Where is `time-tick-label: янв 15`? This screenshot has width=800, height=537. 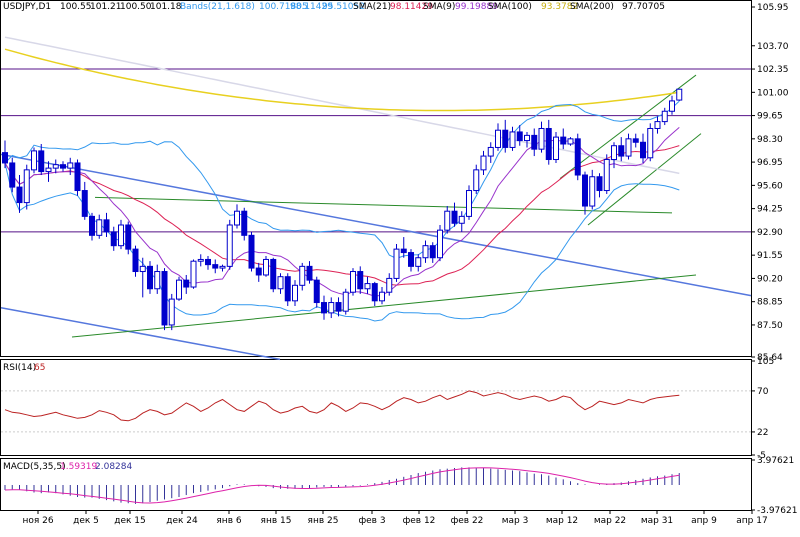 time-tick-label: янв 15 is located at coordinates (276, 521).